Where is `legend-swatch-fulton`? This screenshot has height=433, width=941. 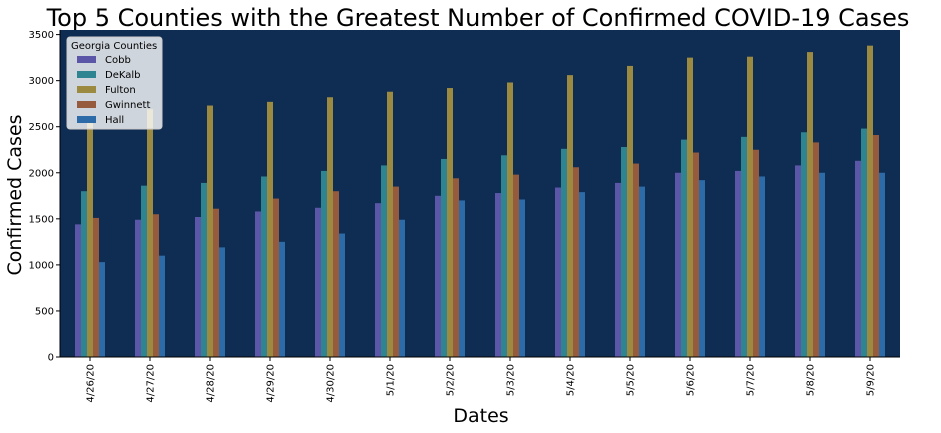 legend-swatch-fulton is located at coordinates (86, 89).